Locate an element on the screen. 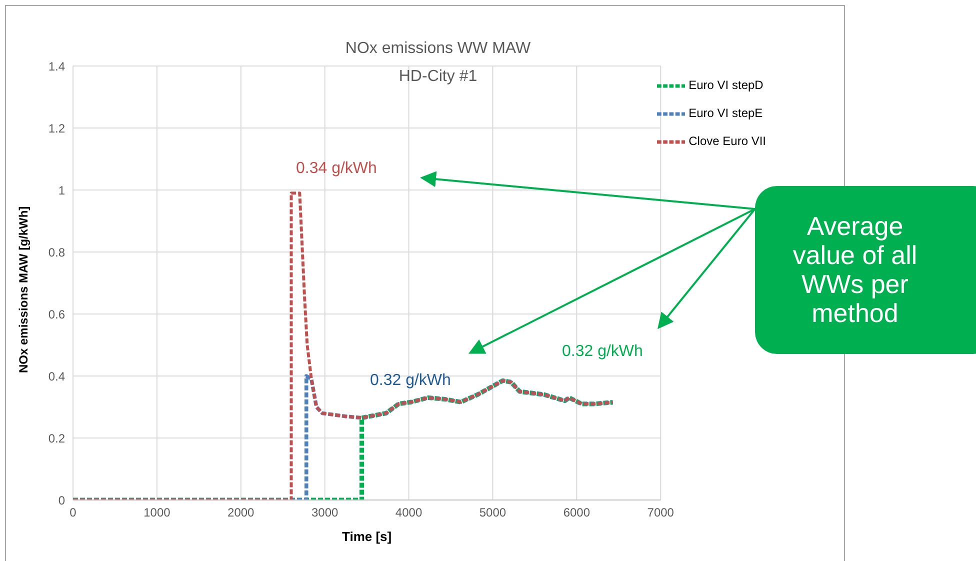 The image size is (976, 561). x-tick-label: 2000 is located at coordinates (241, 513).